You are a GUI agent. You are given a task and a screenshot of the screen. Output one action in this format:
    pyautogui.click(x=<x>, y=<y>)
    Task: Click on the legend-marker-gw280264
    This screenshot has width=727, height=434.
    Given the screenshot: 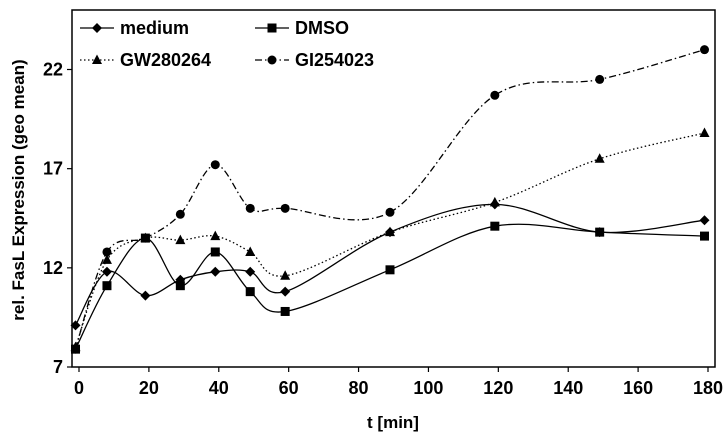 What is the action you would take?
    pyautogui.click(x=97, y=59)
    